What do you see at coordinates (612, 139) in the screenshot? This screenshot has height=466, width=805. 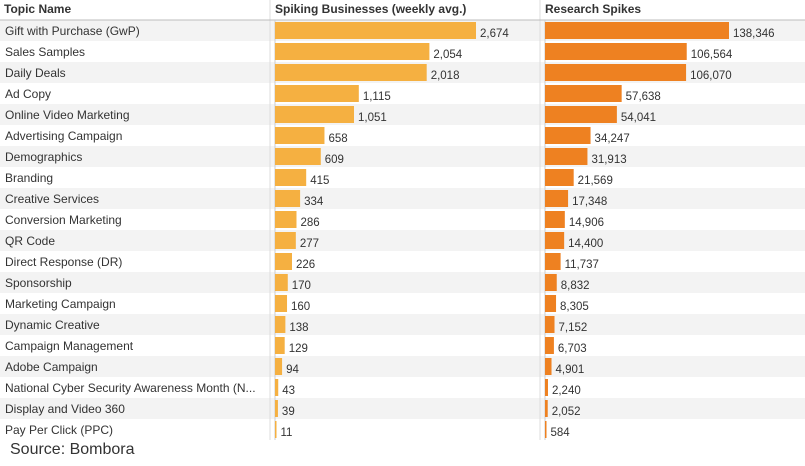 I see `research-spikes-value: 34,247` at bounding box center [612, 139].